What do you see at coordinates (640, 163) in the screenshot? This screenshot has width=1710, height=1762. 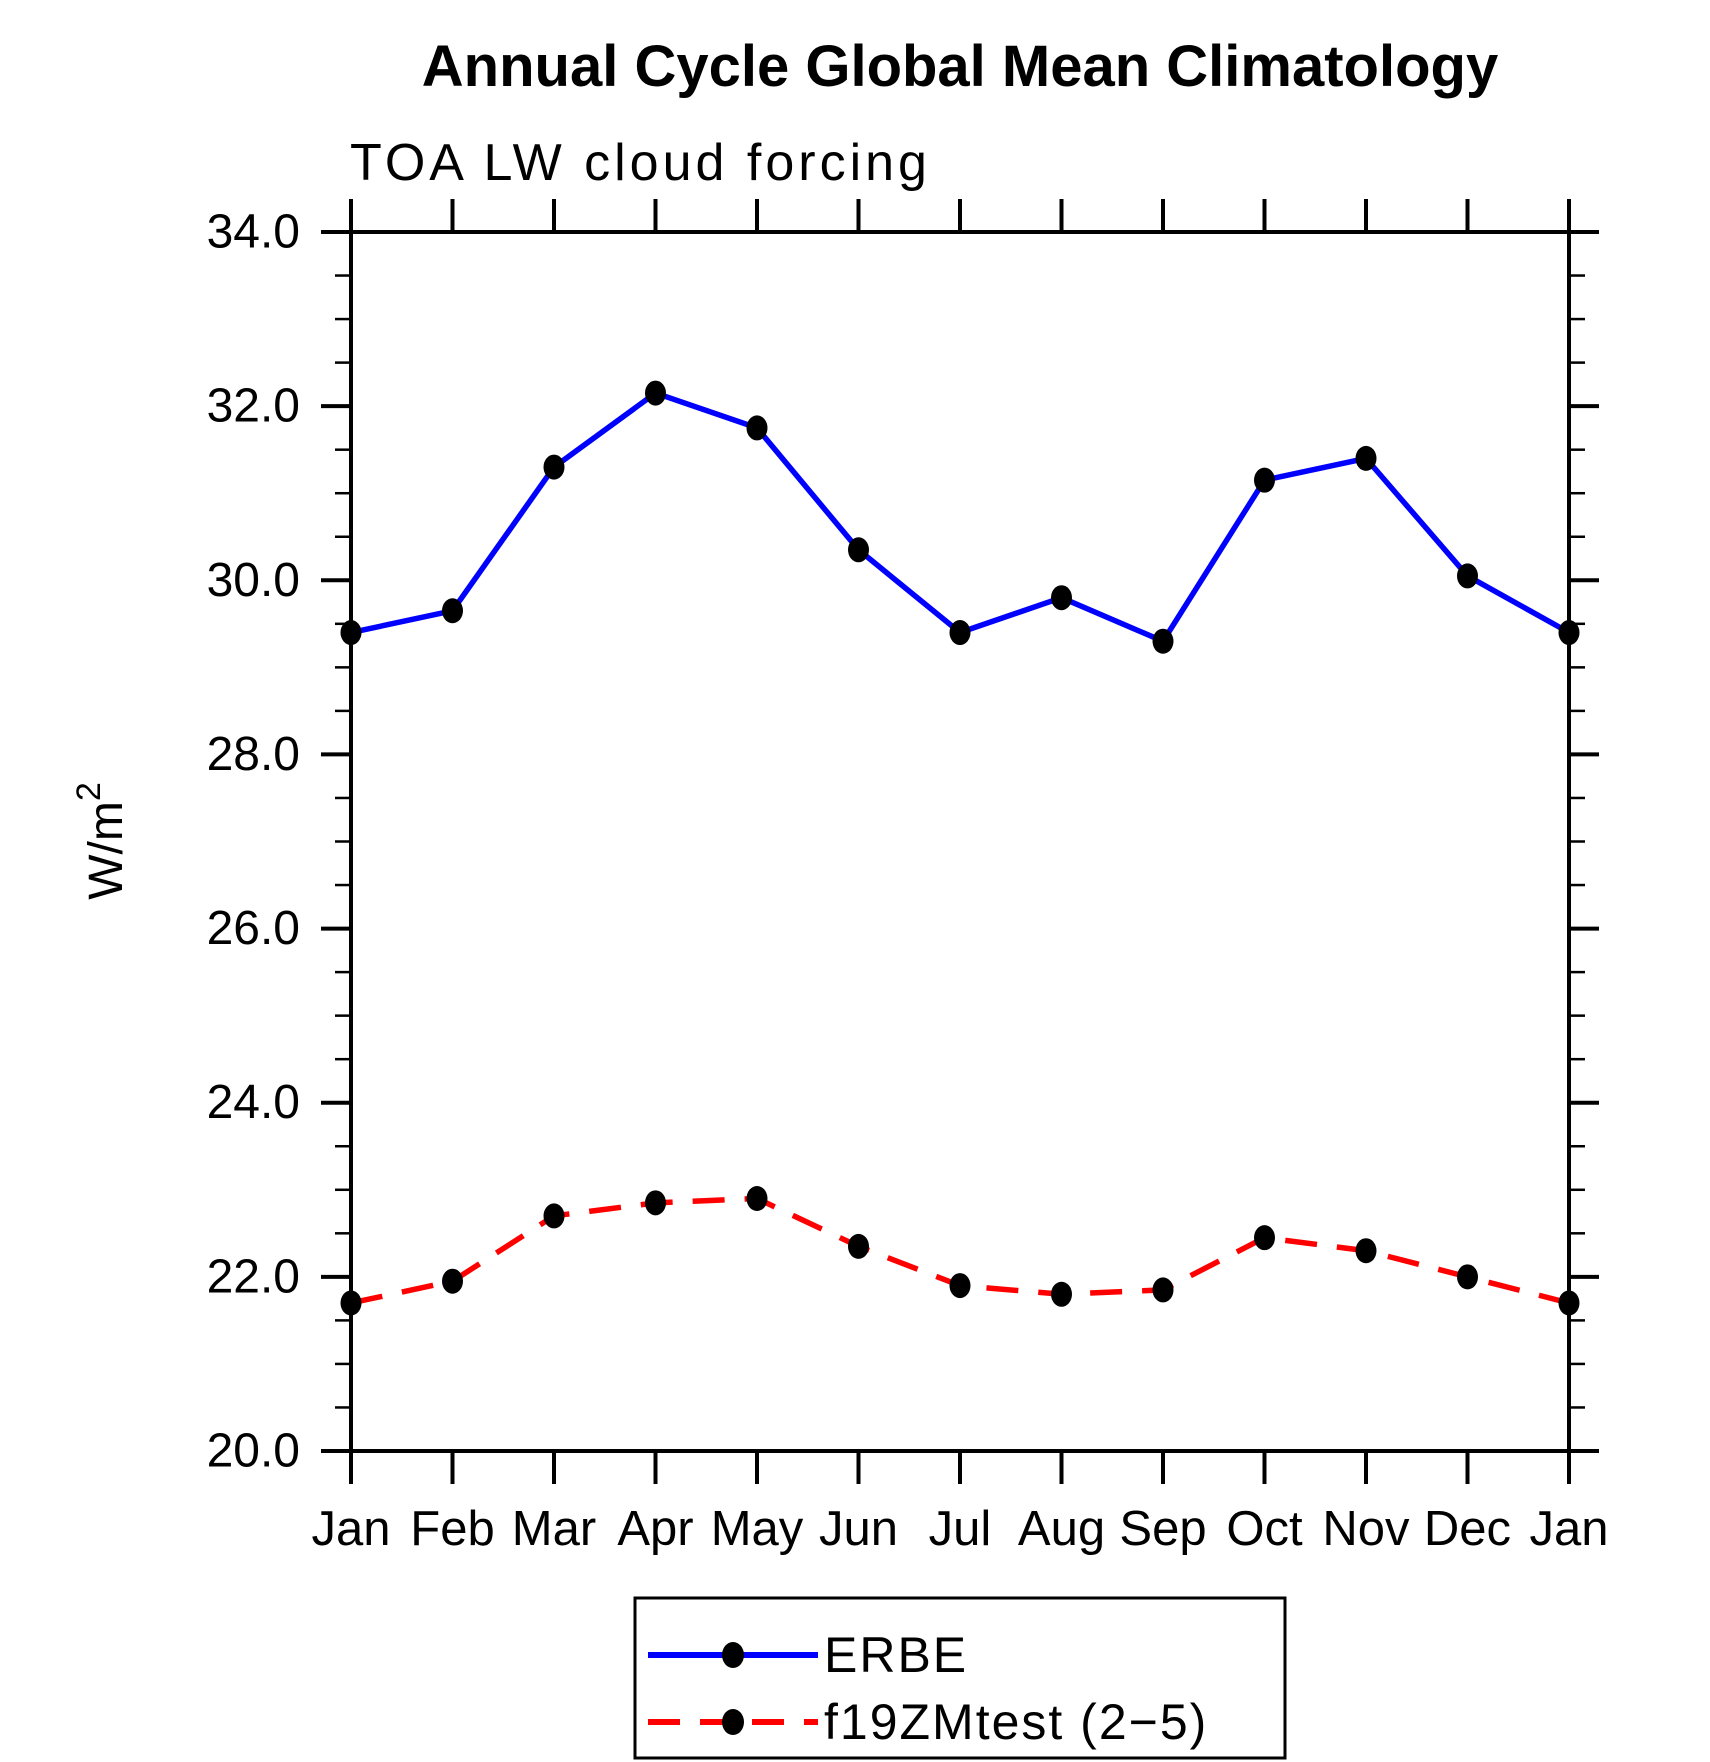 I see `chart-subtitle: TOA LW cloud forcing` at bounding box center [640, 163].